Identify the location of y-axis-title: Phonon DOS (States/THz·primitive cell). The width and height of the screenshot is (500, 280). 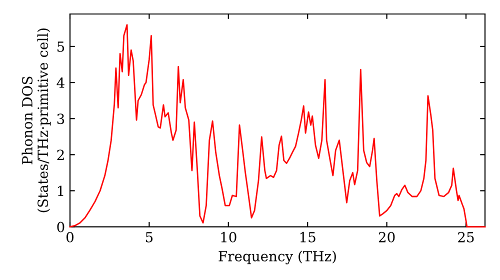
(36, 120).